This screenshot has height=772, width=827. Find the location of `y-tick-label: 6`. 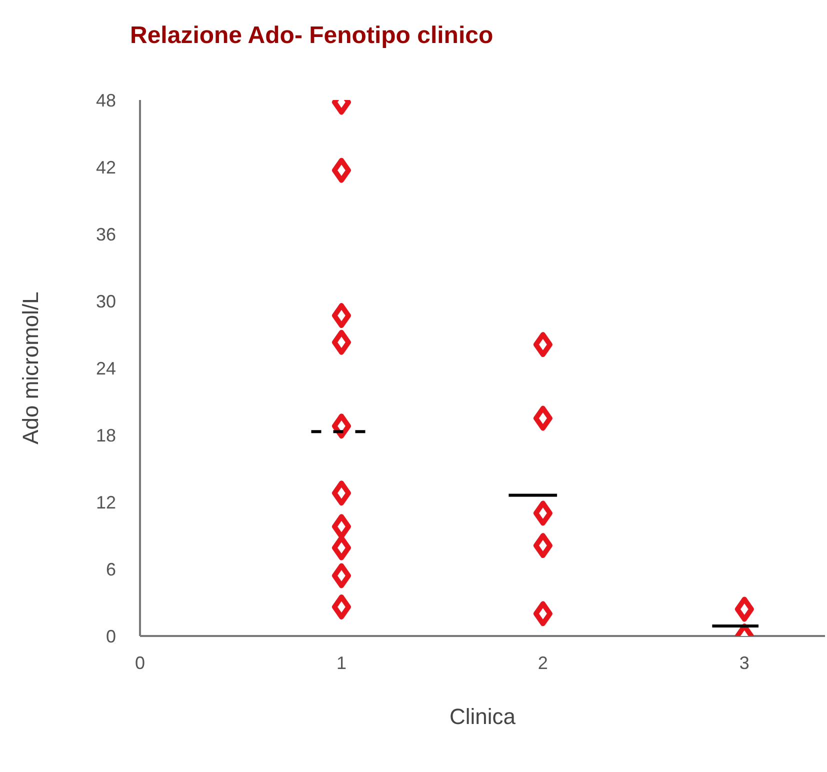

y-tick-label: 6 is located at coordinates (111, 569).